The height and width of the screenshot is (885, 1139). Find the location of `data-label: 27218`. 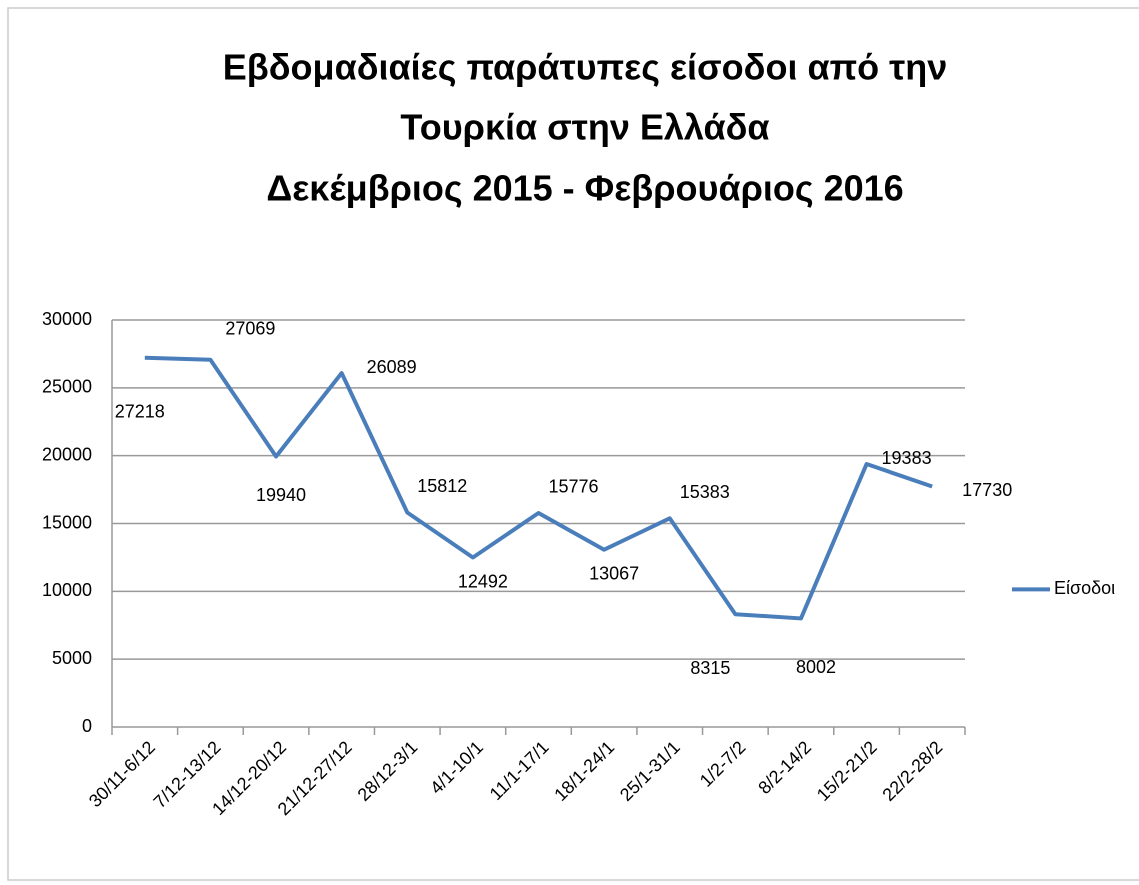

data-label: 27218 is located at coordinates (140, 411).